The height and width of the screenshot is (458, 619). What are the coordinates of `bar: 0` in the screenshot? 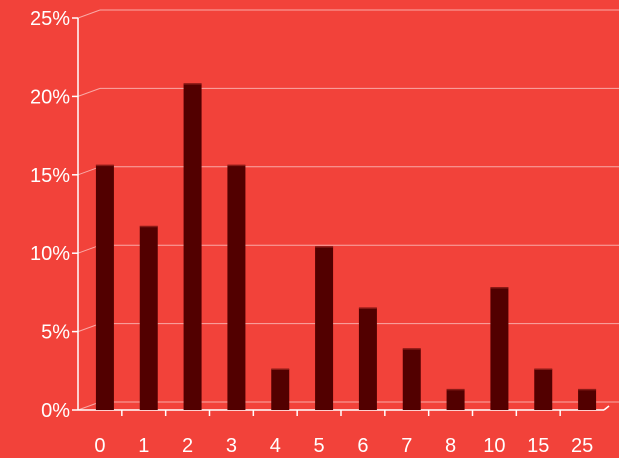 It's located at (104, 287).